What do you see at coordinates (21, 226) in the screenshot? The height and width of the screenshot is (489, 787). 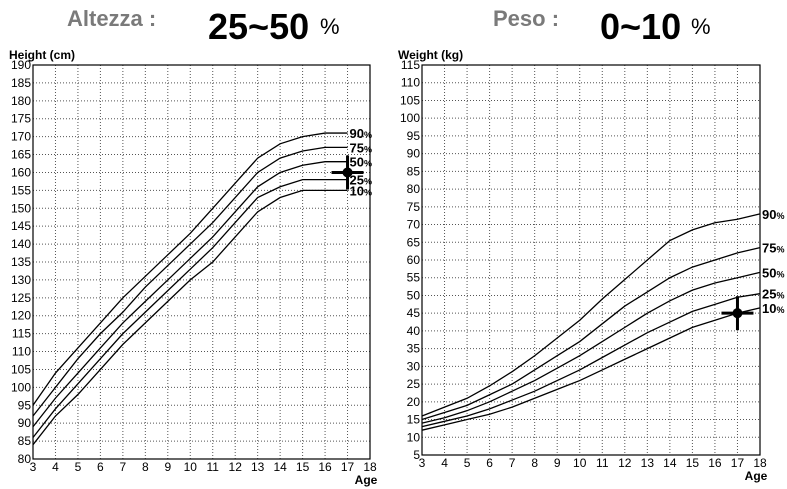 I see `height-y-tick-label: 145` at bounding box center [21, 226].